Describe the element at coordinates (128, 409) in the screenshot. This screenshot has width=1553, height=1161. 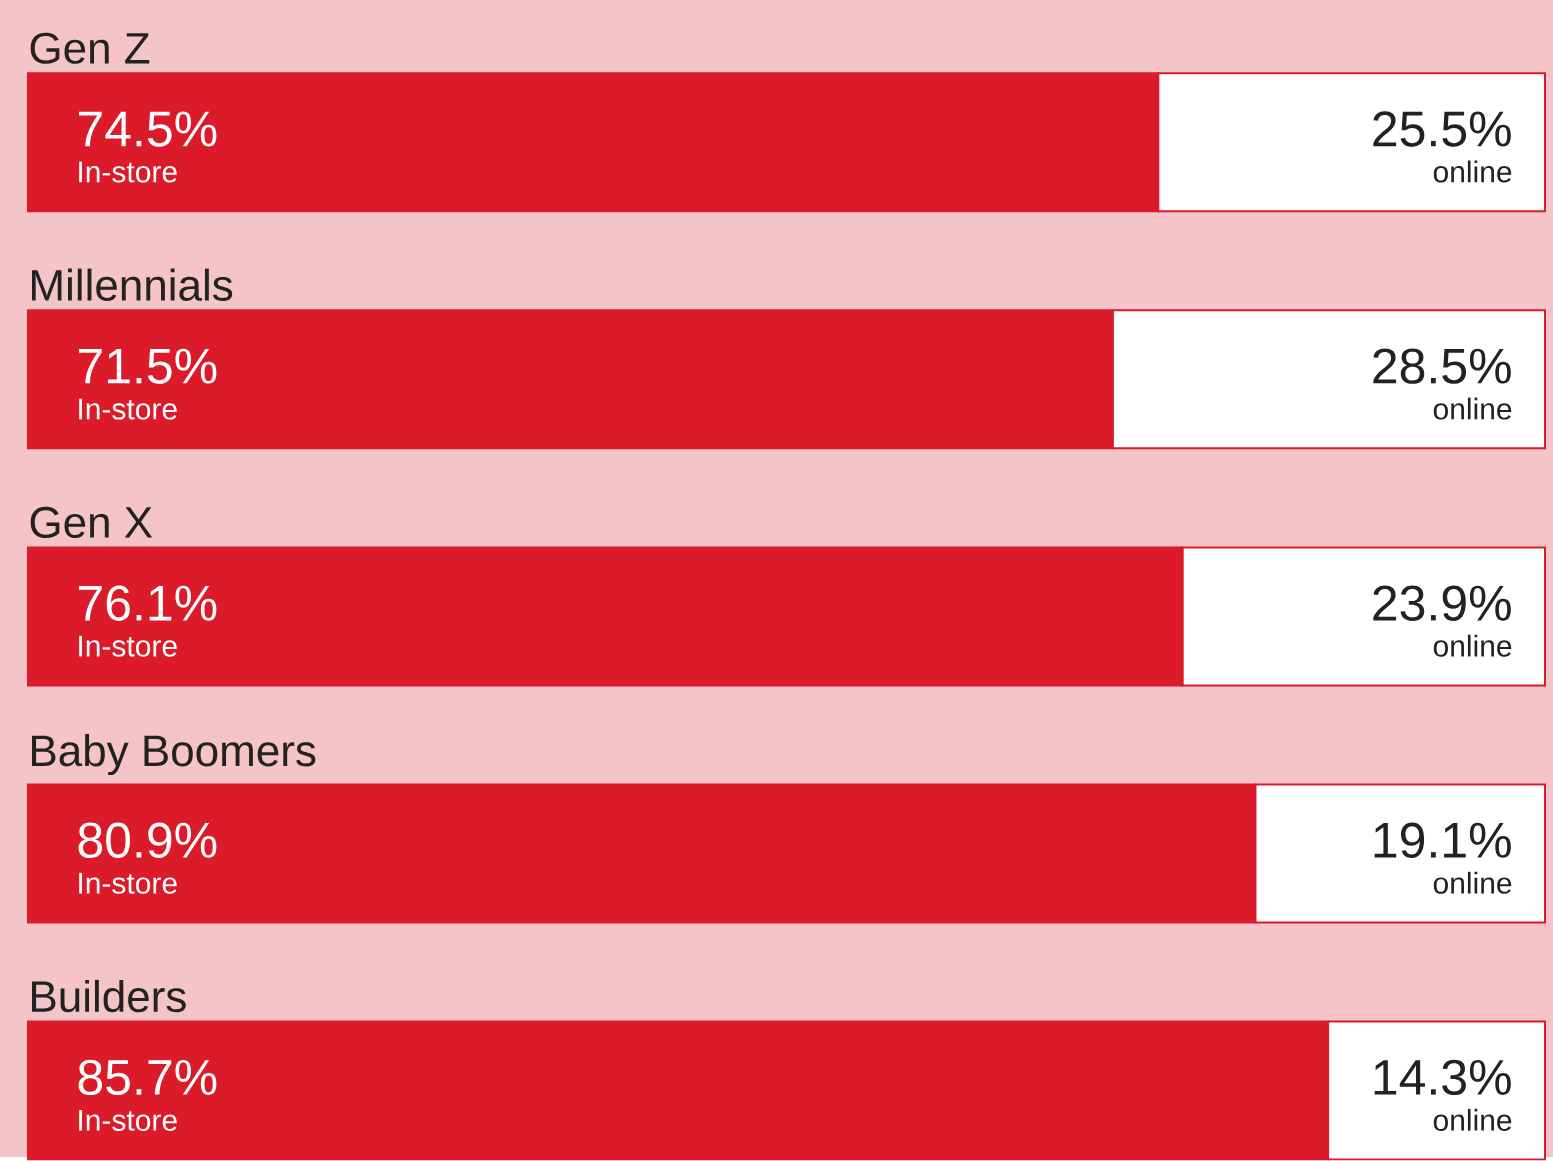
I see `series-label: In-store` at that location.